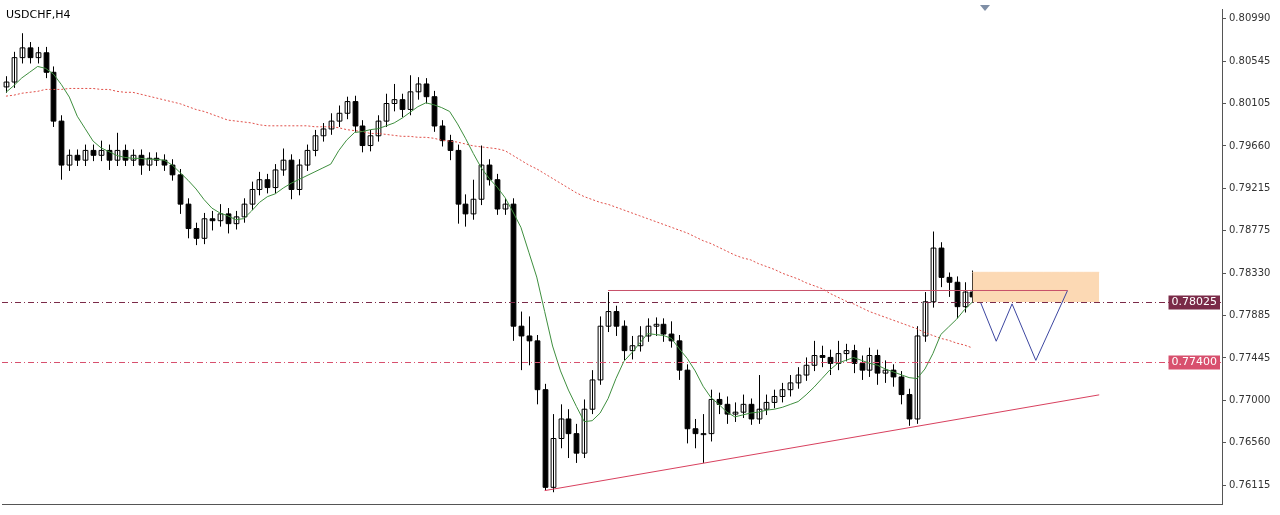 The width and height of the screenshot is (1280, 515). What do you see at coordinates (1250, 102) in the screenshot?
I see `y-tick-label: 0.80105` at bounding box center [1250, 102].